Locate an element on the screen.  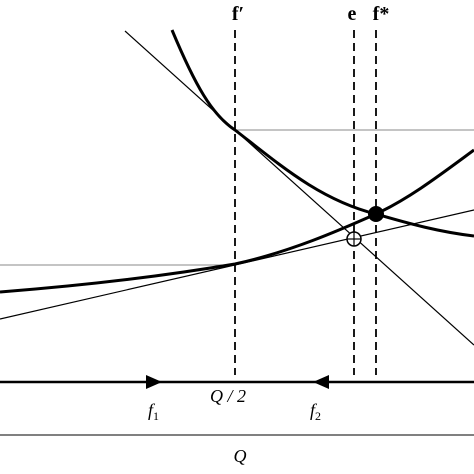
label: Q / 2 is located at coordinates (228, 396).